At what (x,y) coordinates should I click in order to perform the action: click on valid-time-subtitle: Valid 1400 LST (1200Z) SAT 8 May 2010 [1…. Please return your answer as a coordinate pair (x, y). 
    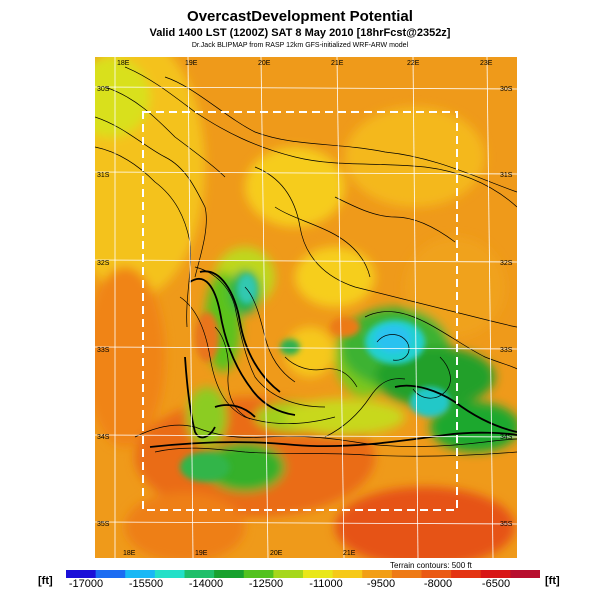
    Looking at the image, I should click on (300, 33).